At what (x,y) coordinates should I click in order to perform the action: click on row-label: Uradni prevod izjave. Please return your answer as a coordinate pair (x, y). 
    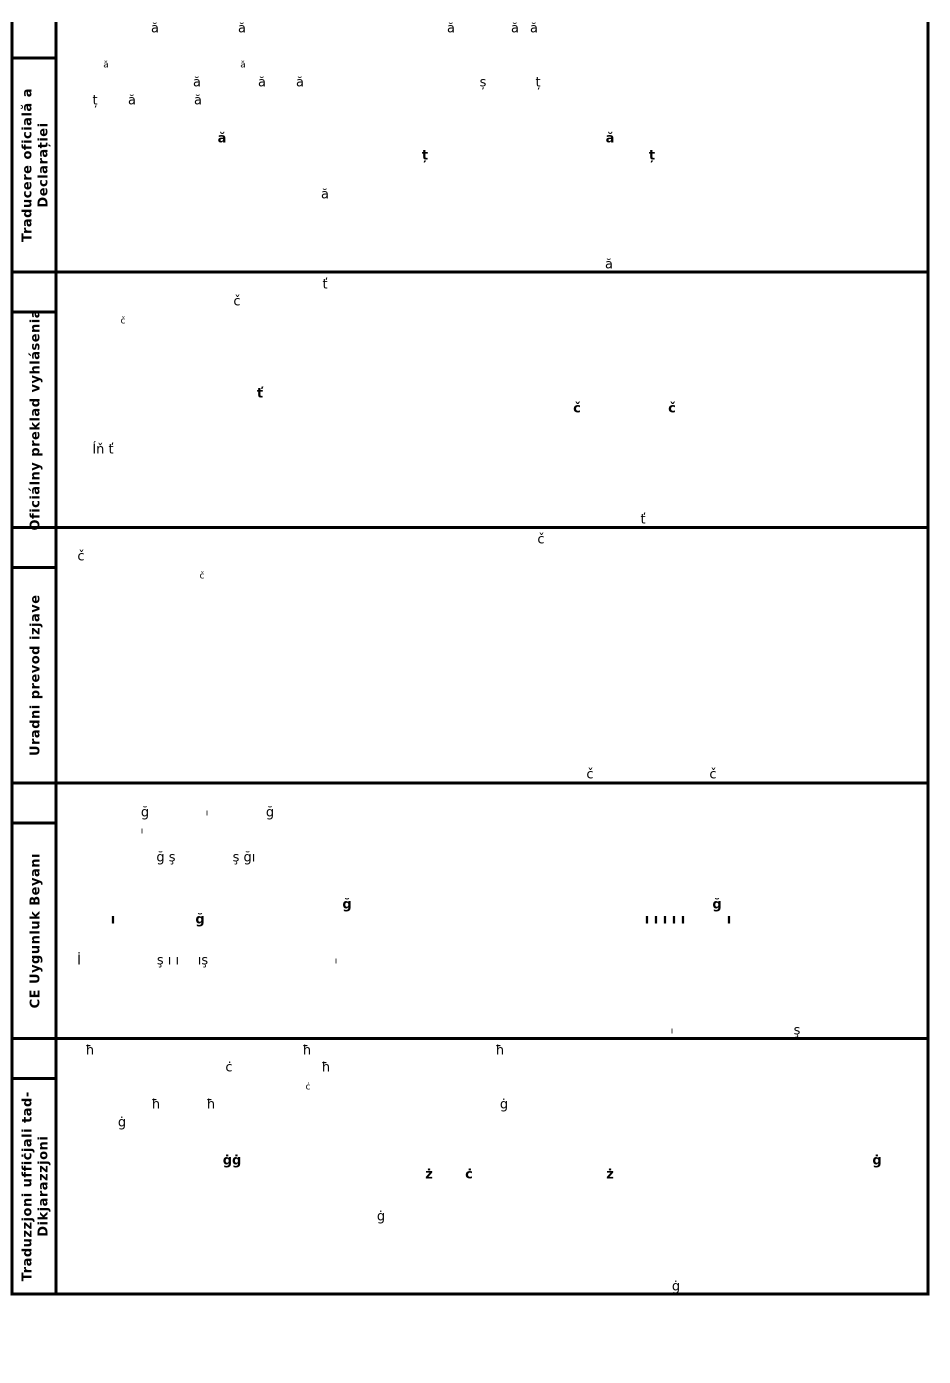
    Looking at the image, I should click on (36, 675).